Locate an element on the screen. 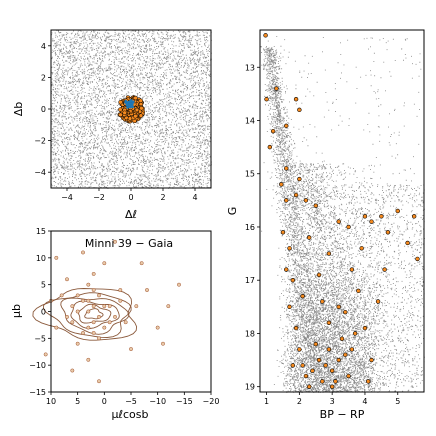 The height and width of the screenshot is (436, 436). proper-motion-contours is located at coordinates (85, 314).